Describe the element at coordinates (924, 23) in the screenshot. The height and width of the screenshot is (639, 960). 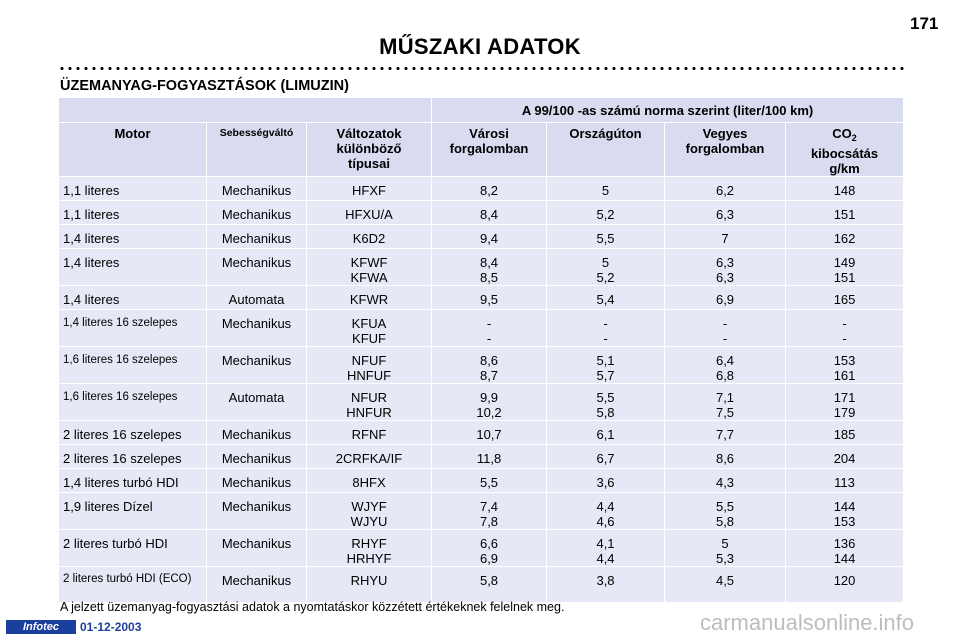
I see `page-number: 171` at that location.